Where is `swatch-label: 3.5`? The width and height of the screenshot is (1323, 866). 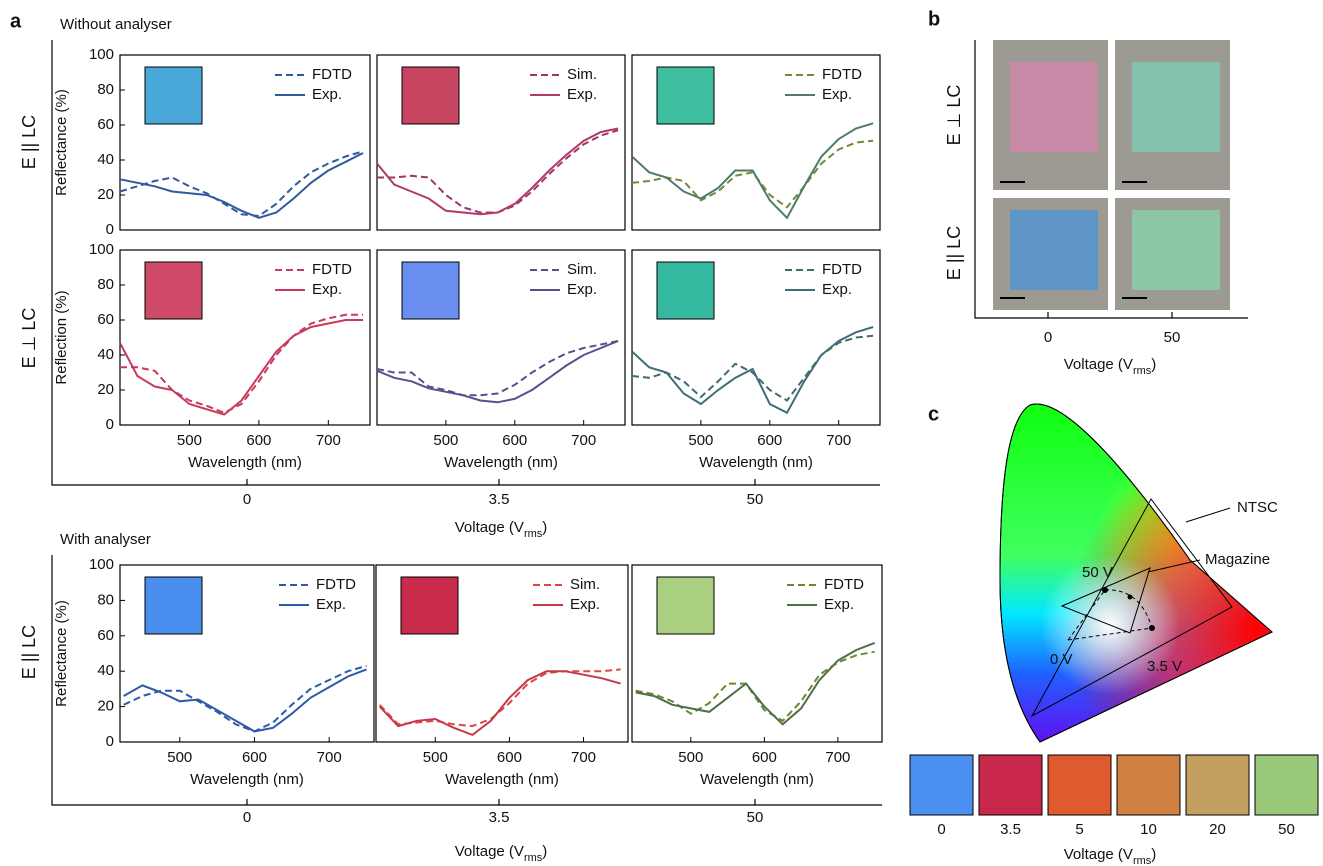
swatch-label: 3.5 is located at coordinates (1010, 829).